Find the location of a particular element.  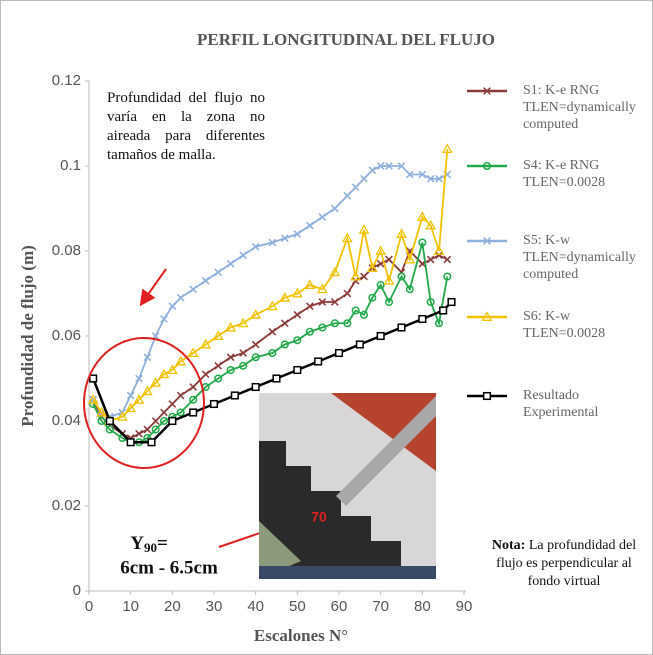

x-tick-label: 60 is located at coordinates (339, 606).